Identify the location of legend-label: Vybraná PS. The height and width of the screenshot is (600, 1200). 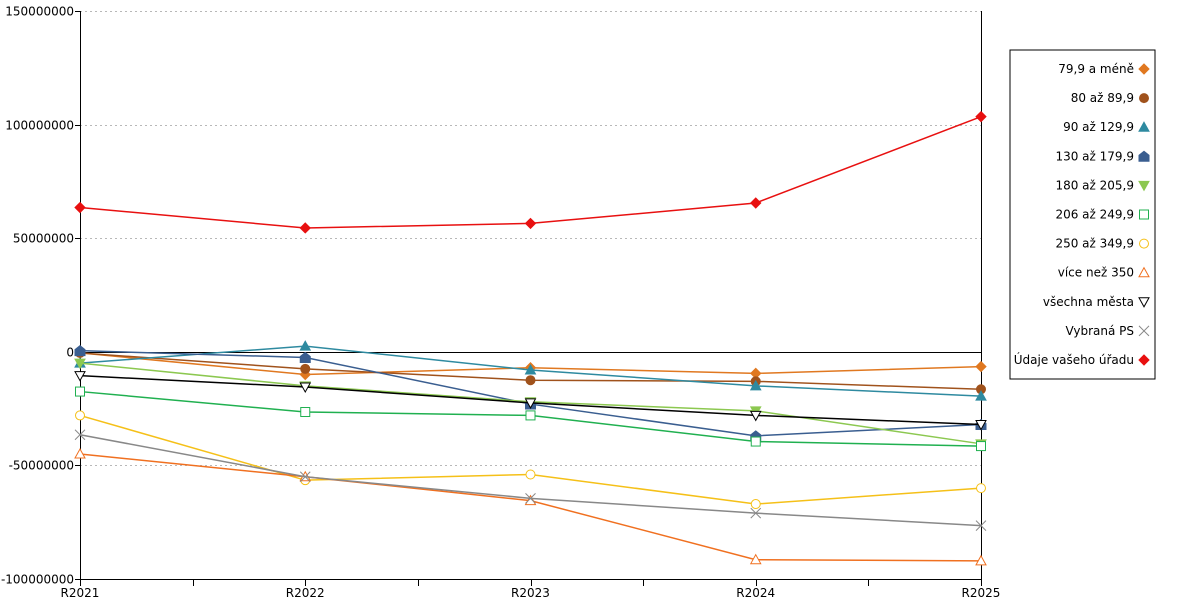
(1099, 331).